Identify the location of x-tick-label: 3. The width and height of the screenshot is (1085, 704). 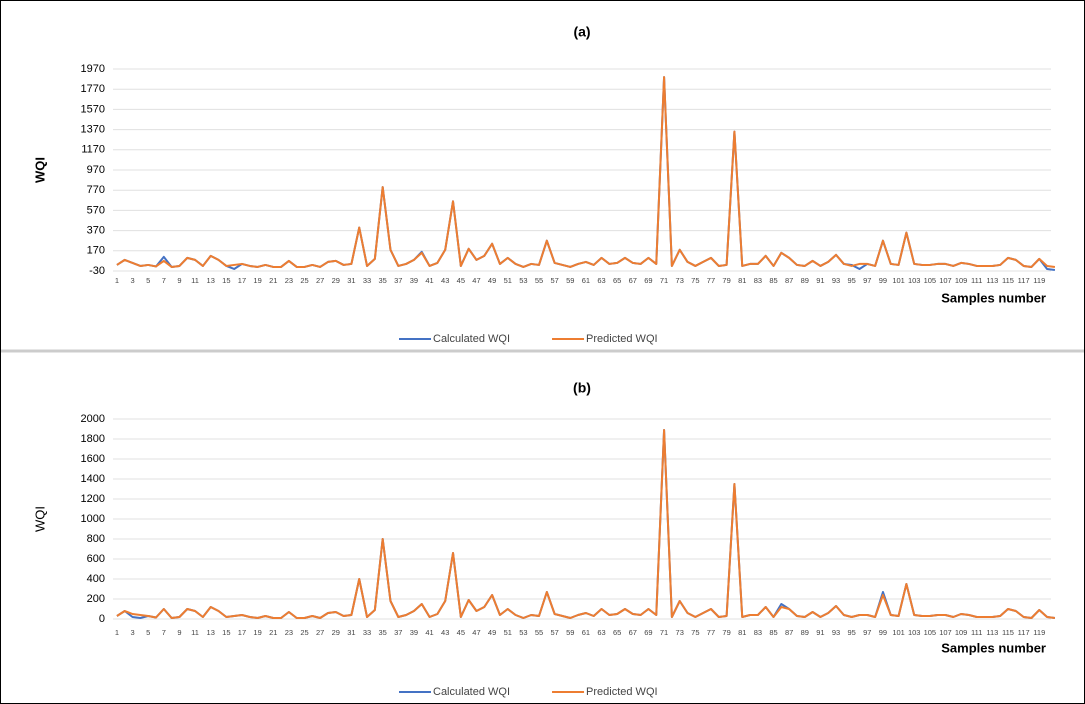
(132, 632).